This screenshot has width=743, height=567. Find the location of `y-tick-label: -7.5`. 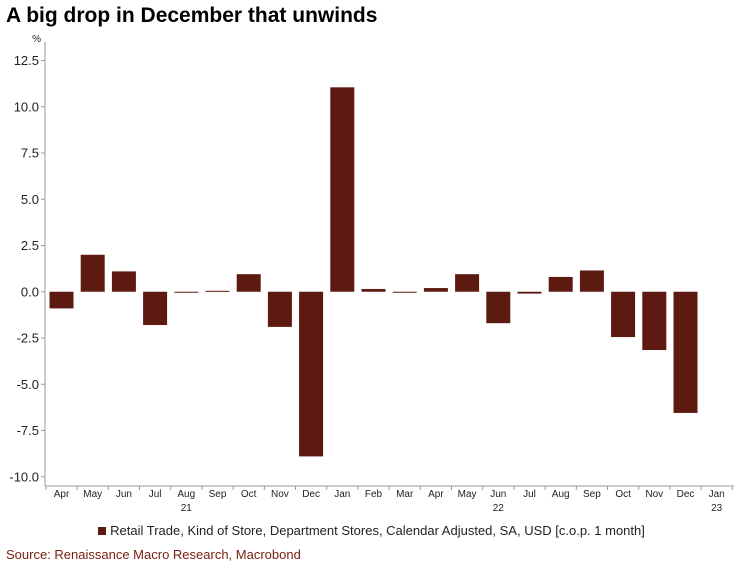

y-tick-label: -7.5 is located at coordinates (28, 430).